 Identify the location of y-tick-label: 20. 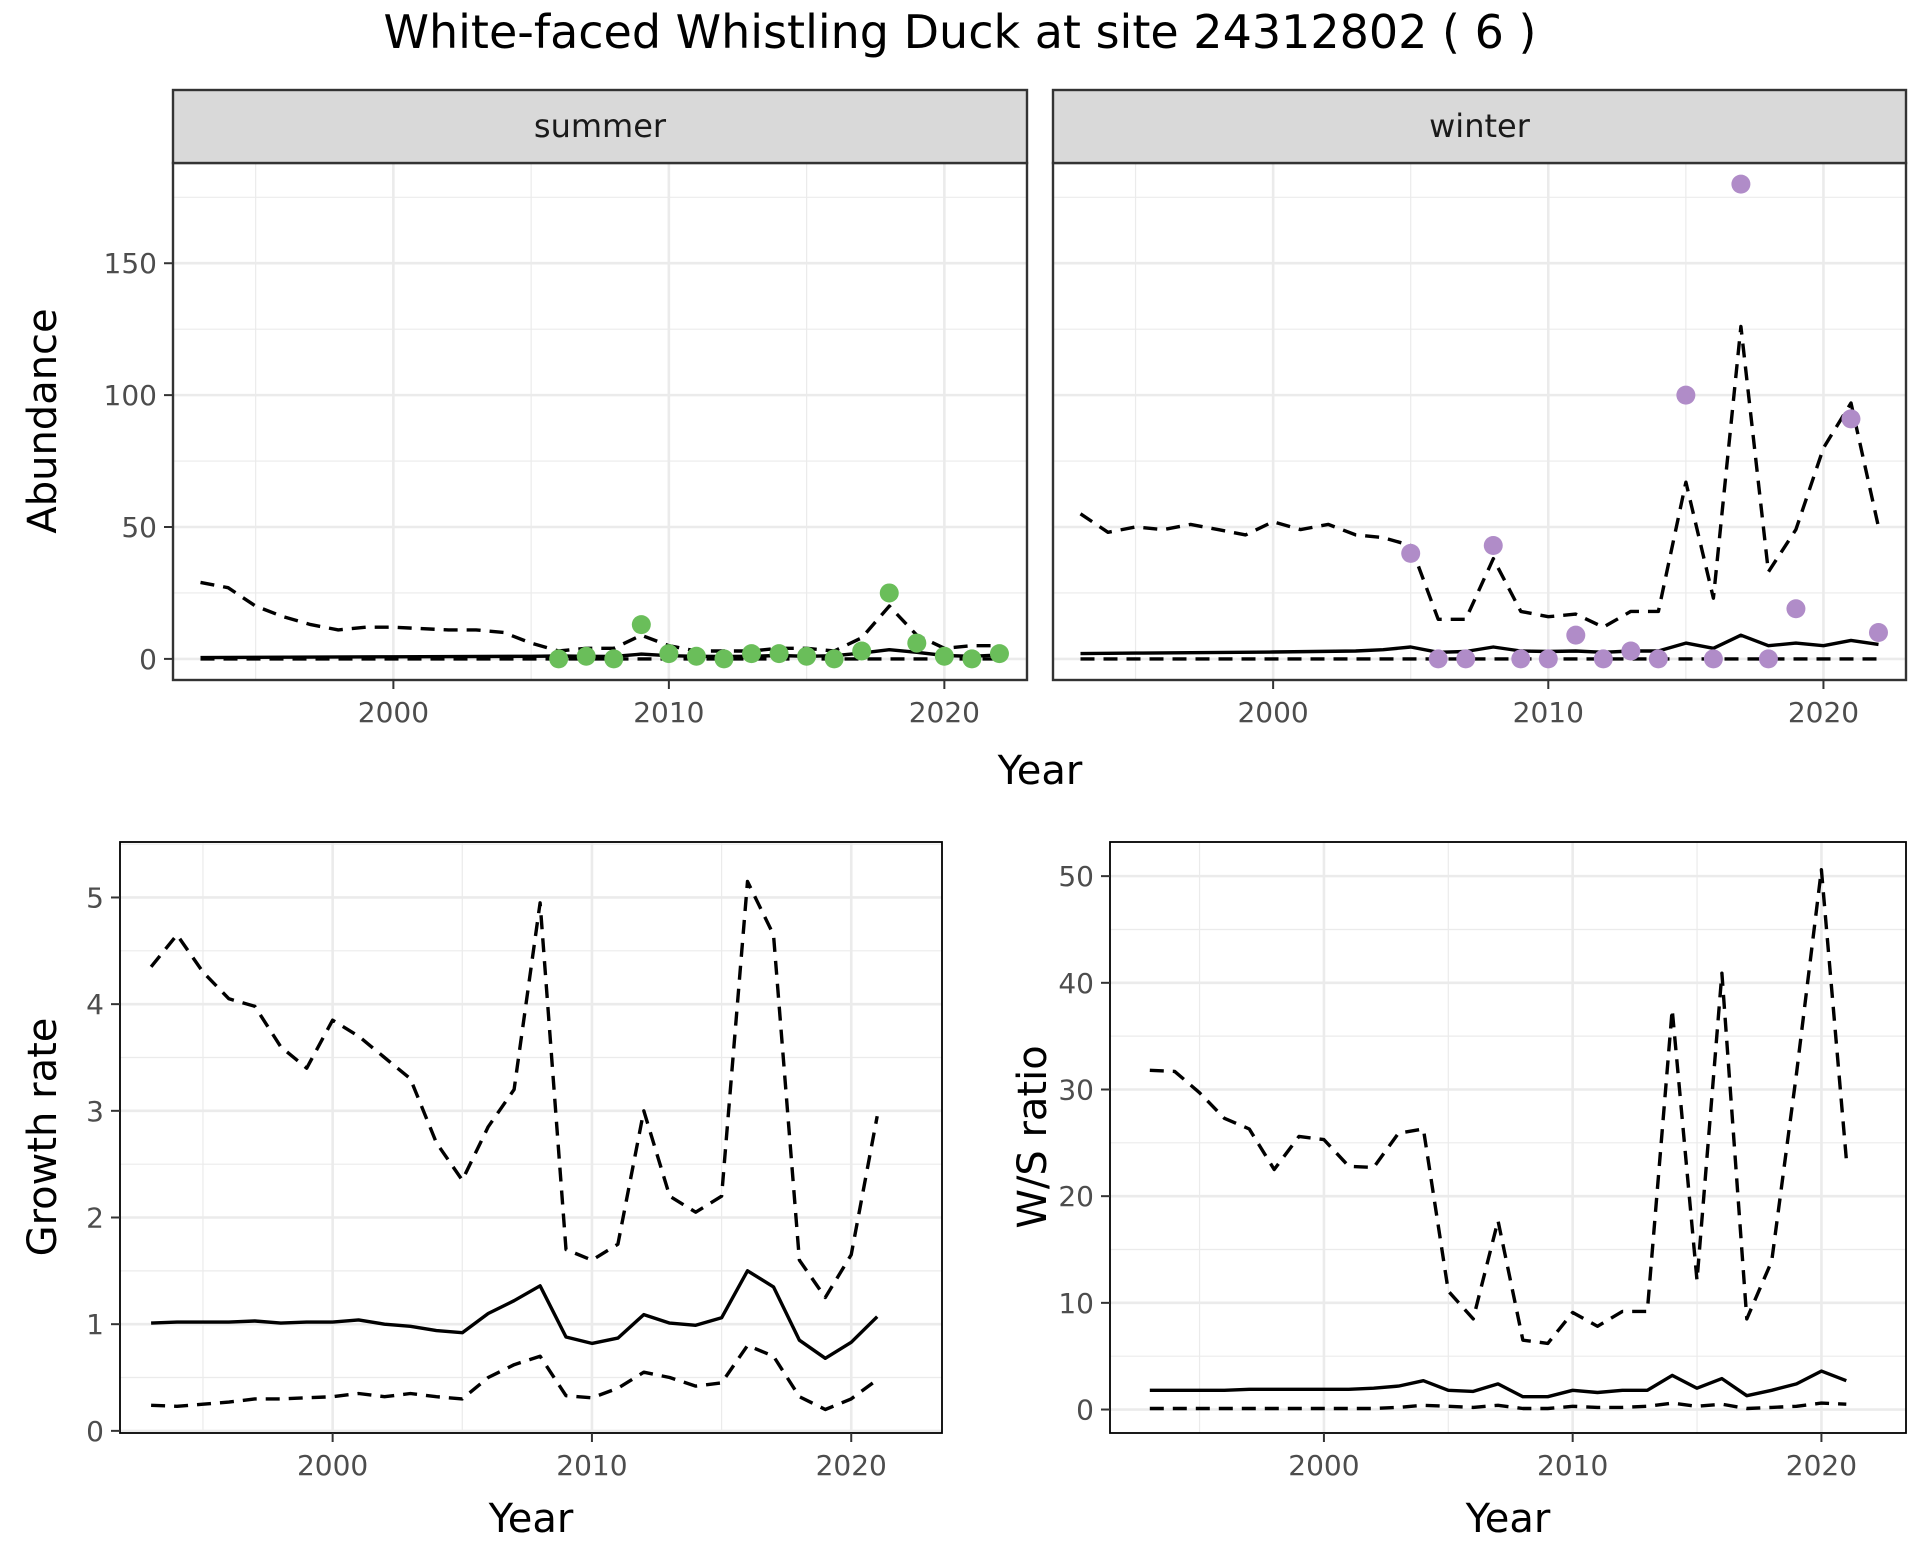
(1076, 1196).